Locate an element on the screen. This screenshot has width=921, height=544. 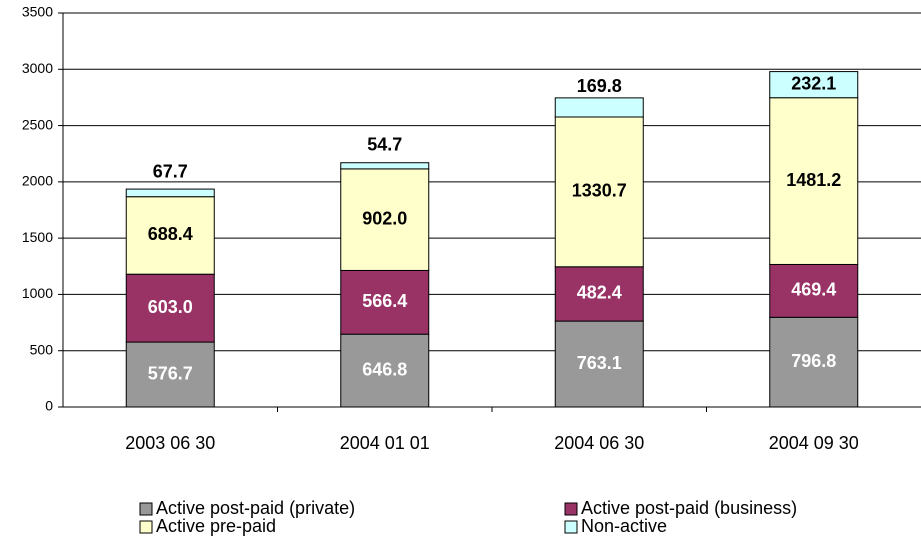
x-tick-label: 2004 06 30 is located at coordinates (599, 443).